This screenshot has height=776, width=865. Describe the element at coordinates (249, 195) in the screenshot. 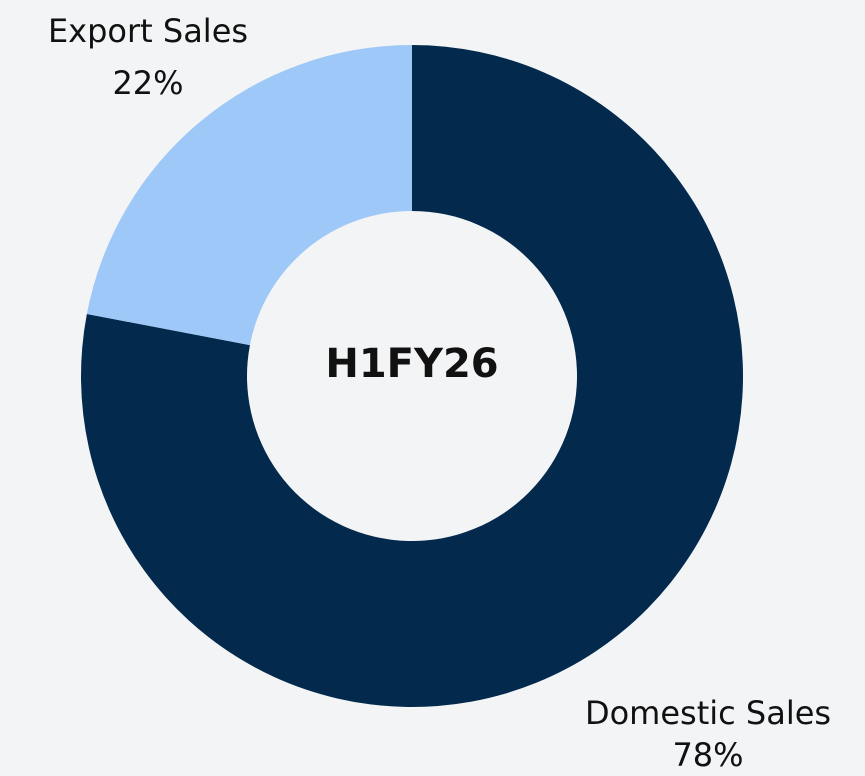

I see `donut-slice` at that location.